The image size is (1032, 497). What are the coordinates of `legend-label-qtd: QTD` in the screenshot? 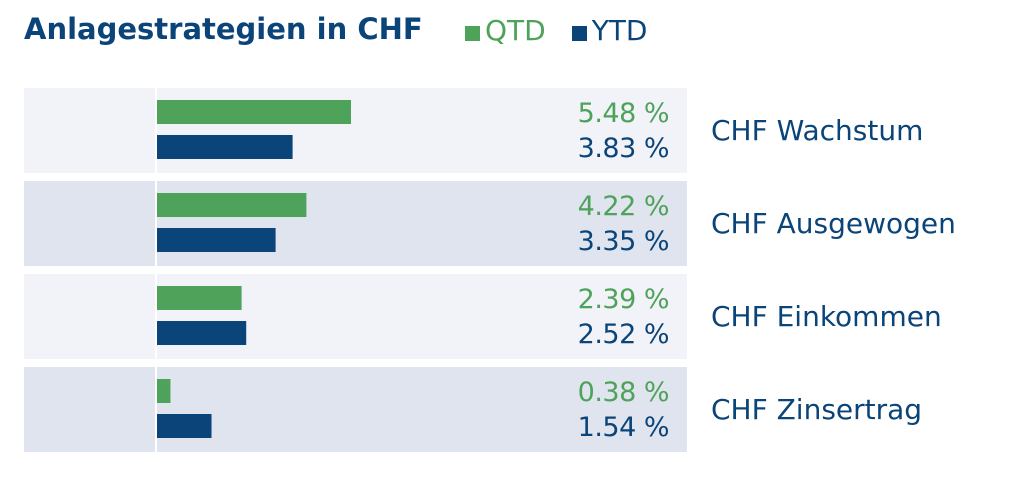 It's located at (515, 30).